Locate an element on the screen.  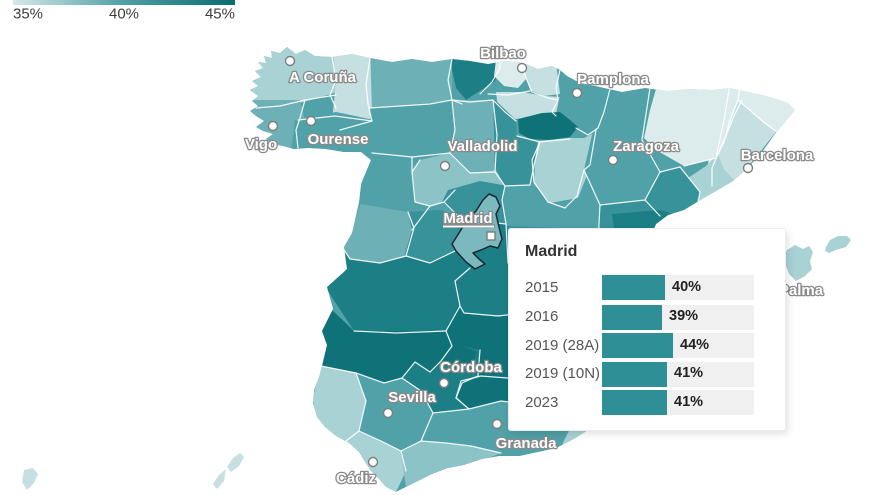
svg-text: 45% is located at coordinates (220, 14).